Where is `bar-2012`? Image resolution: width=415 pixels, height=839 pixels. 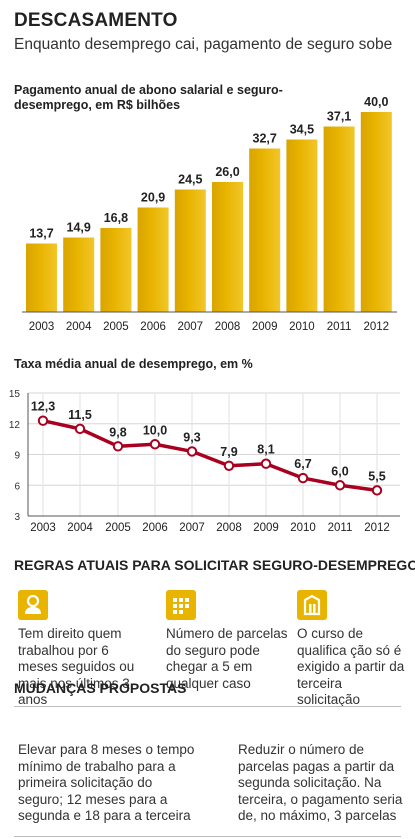
bar-2012 is located at coordinates (376, 212).